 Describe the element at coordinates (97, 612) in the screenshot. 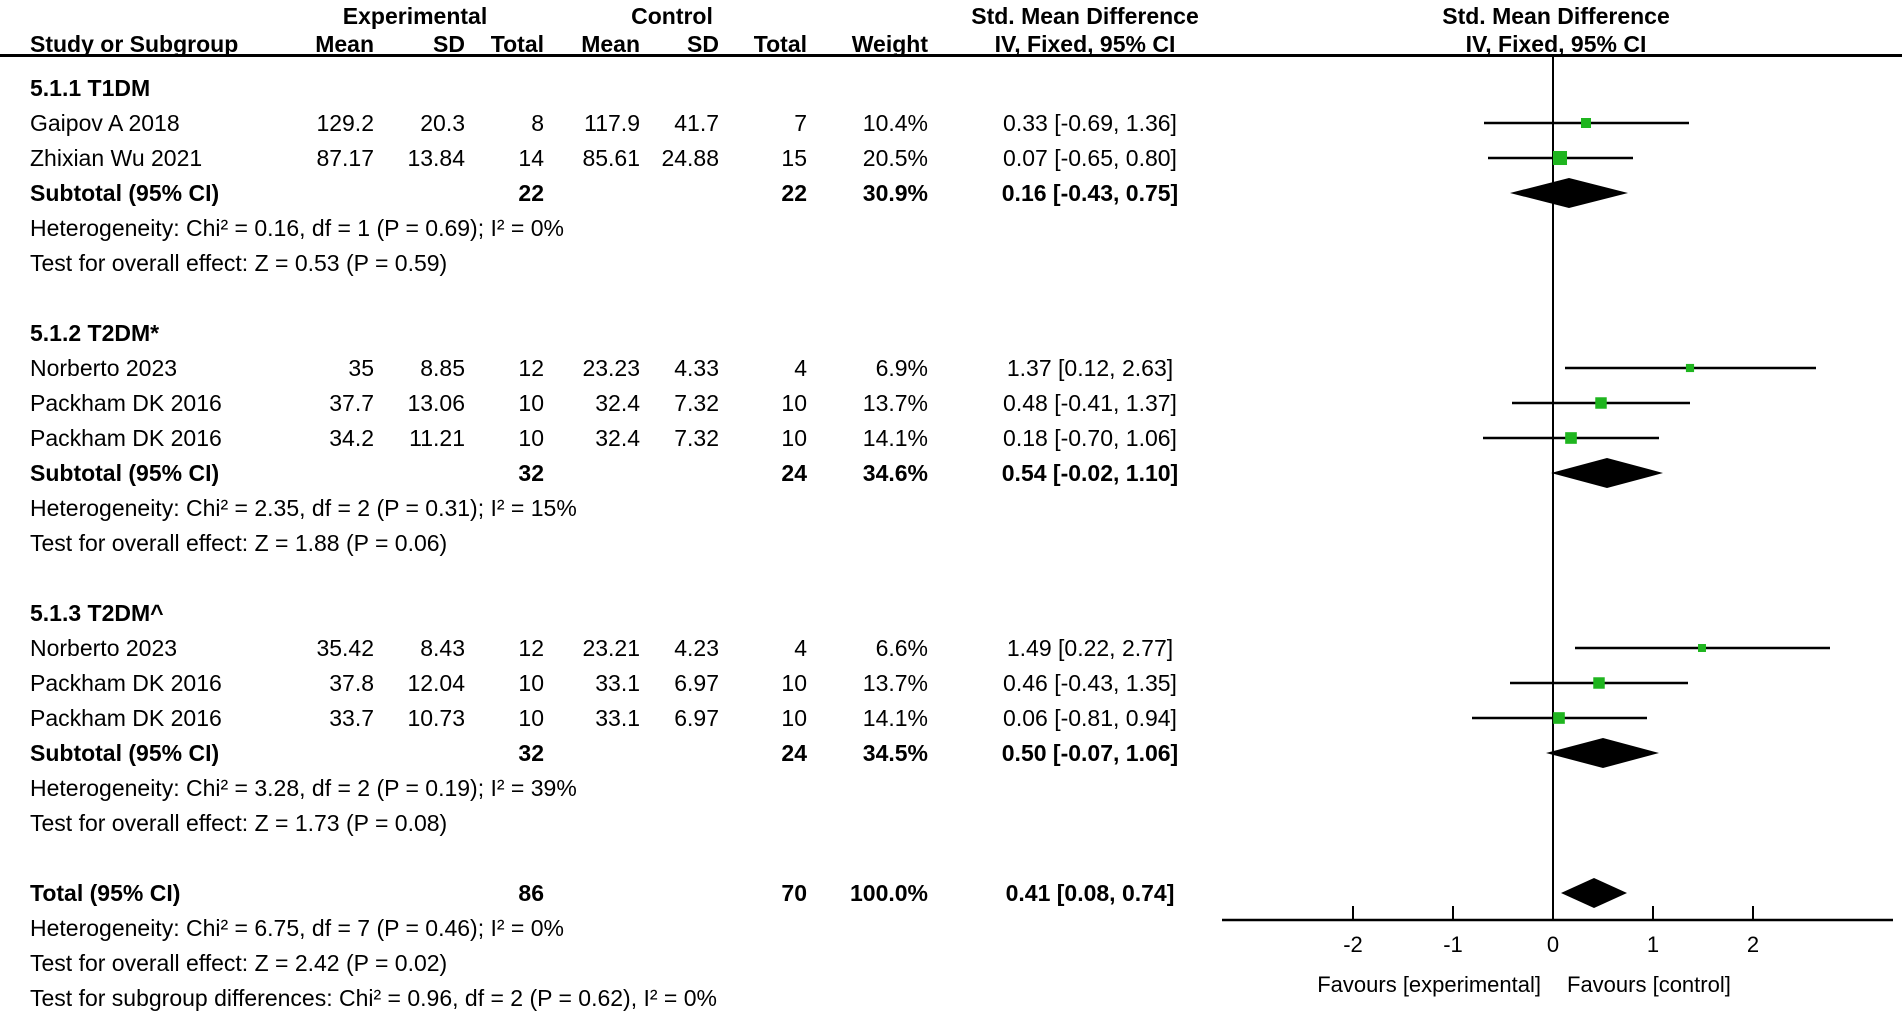

I see `section-label: 5.1.3 T2DM^` at that location.